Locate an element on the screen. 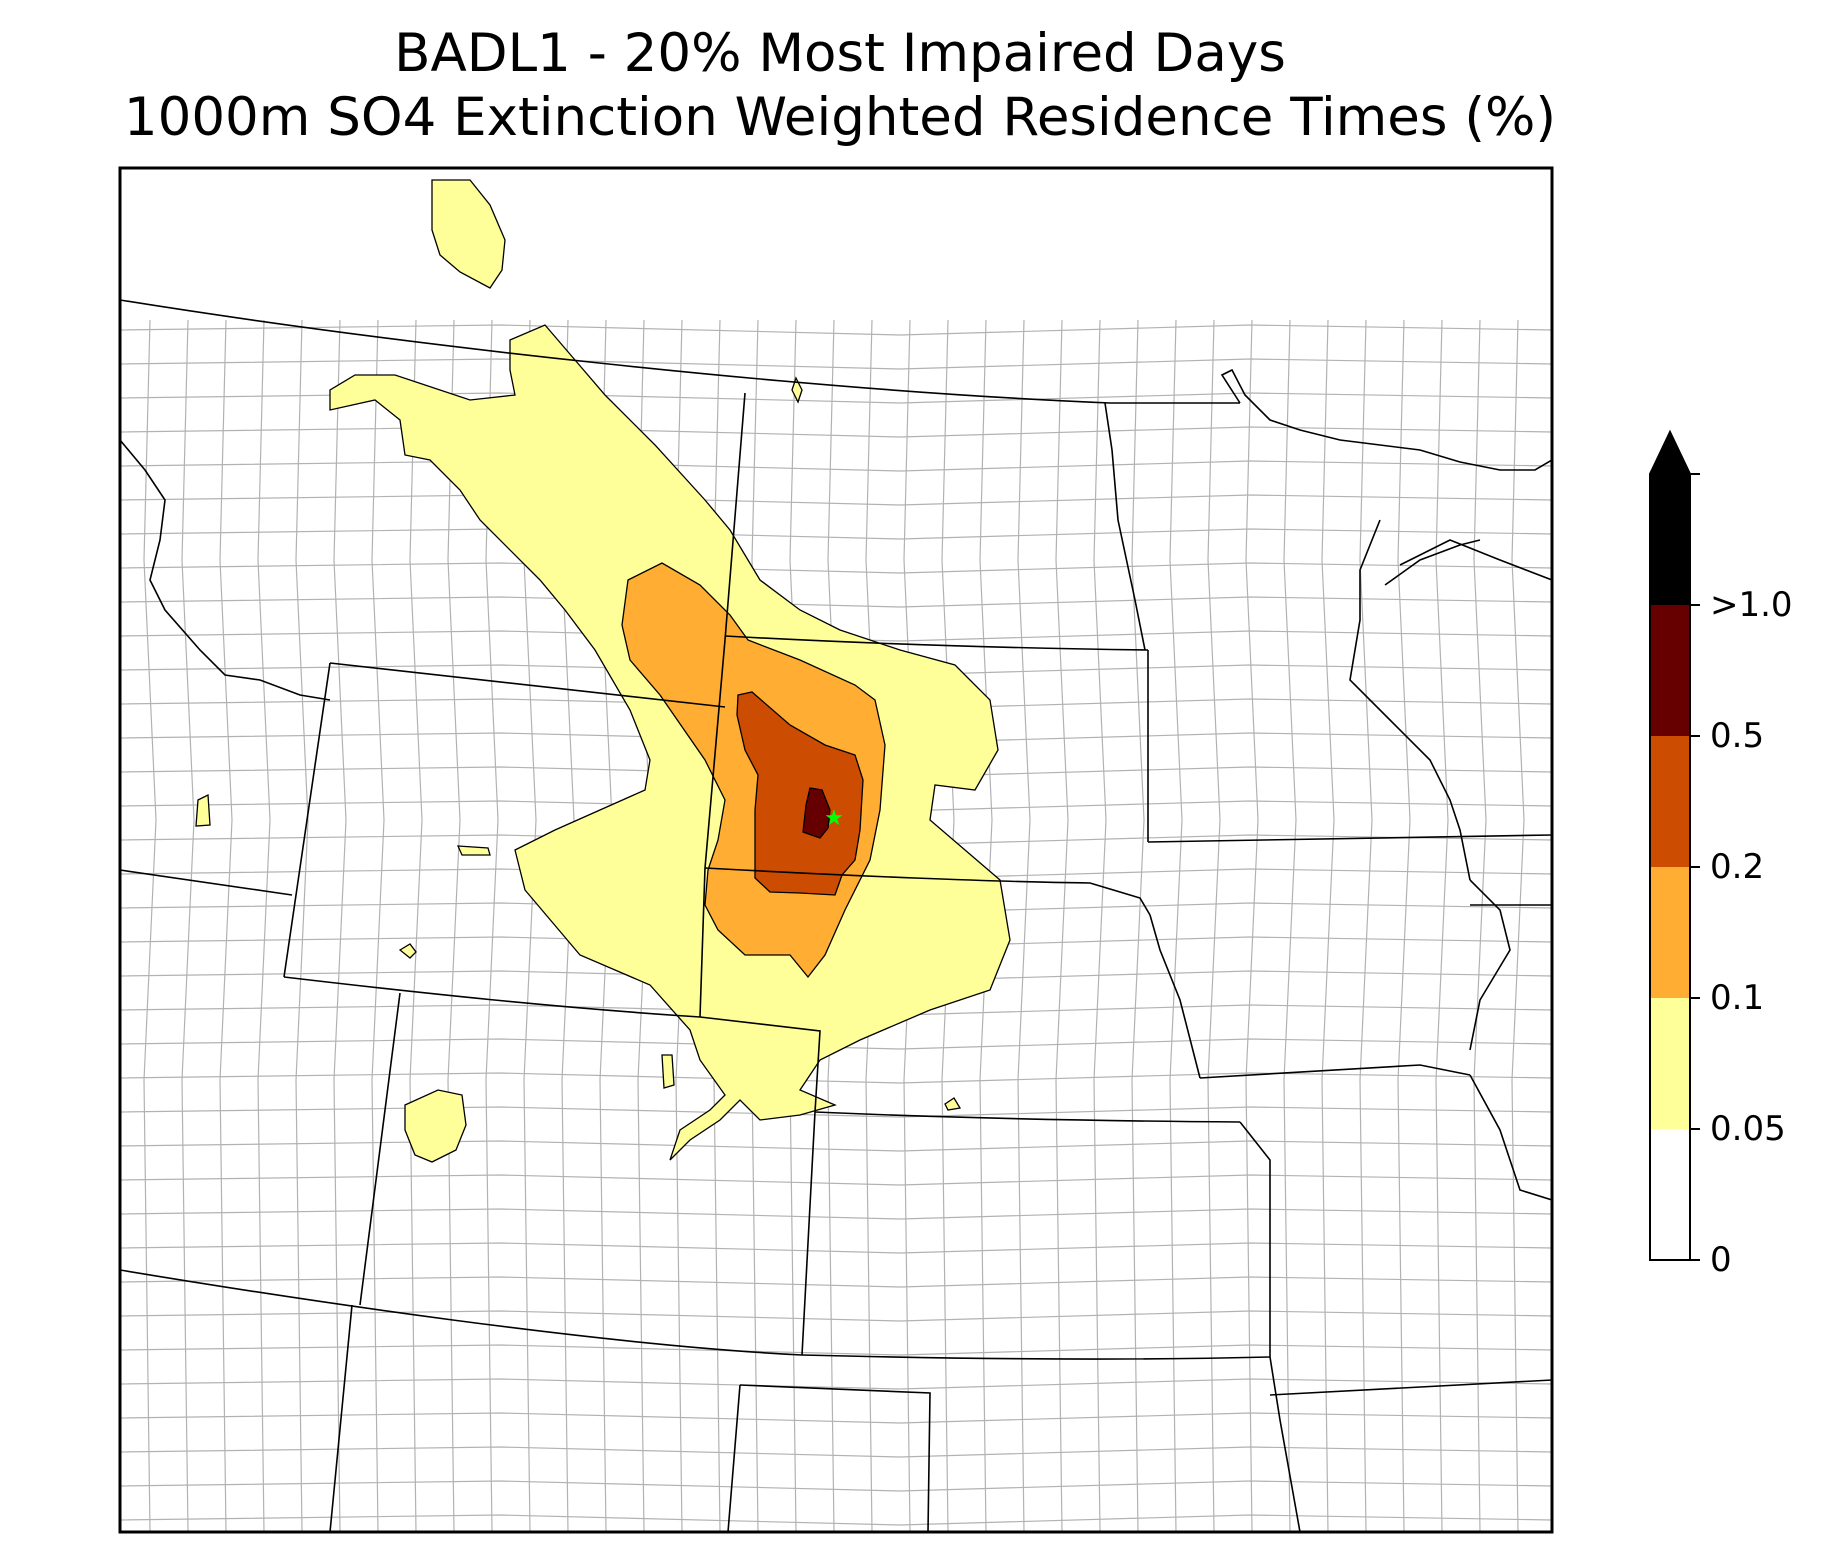  state-border-ne-ks is located at coordinates (1027, 1117).